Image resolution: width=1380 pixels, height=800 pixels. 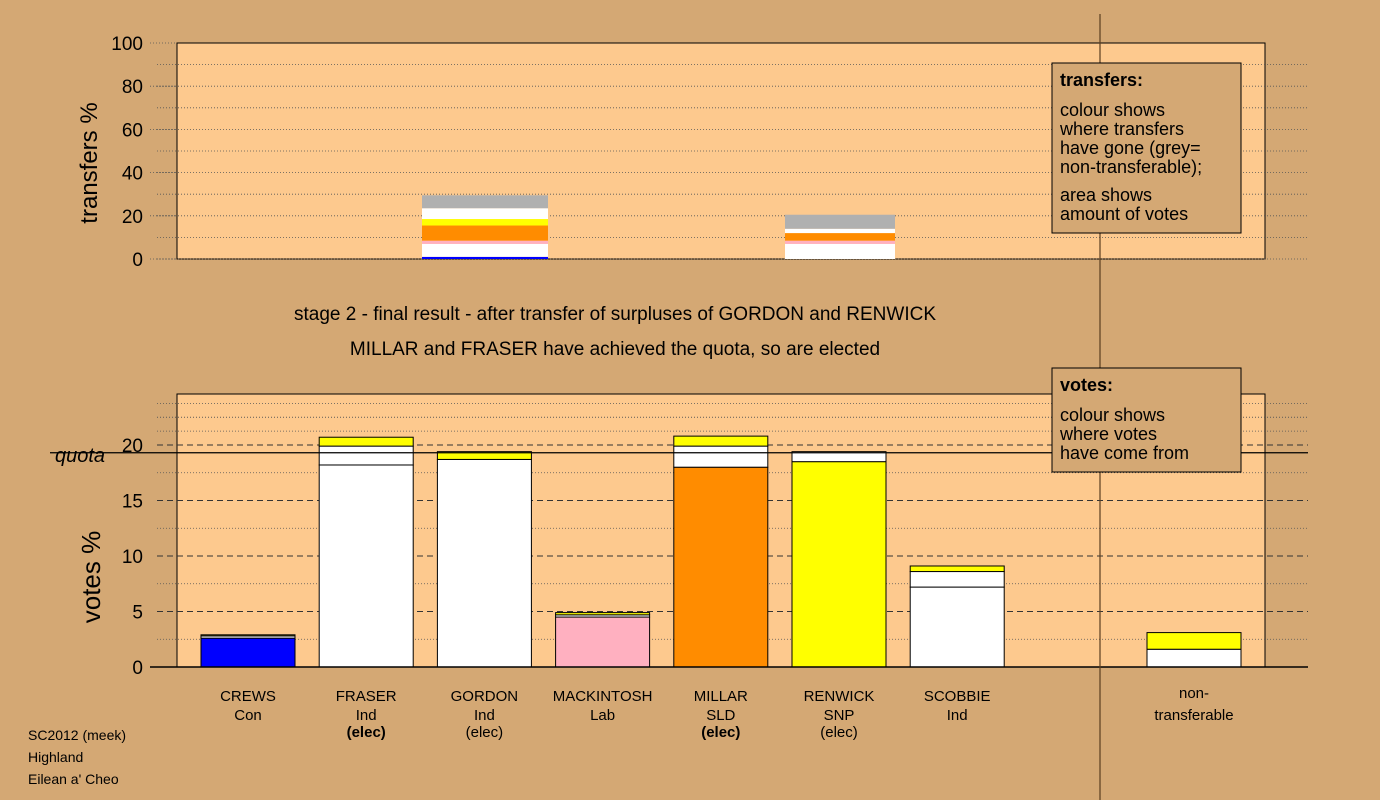 I want to click on footer-election: SC2012 (meek), so click(x=77, y=735).